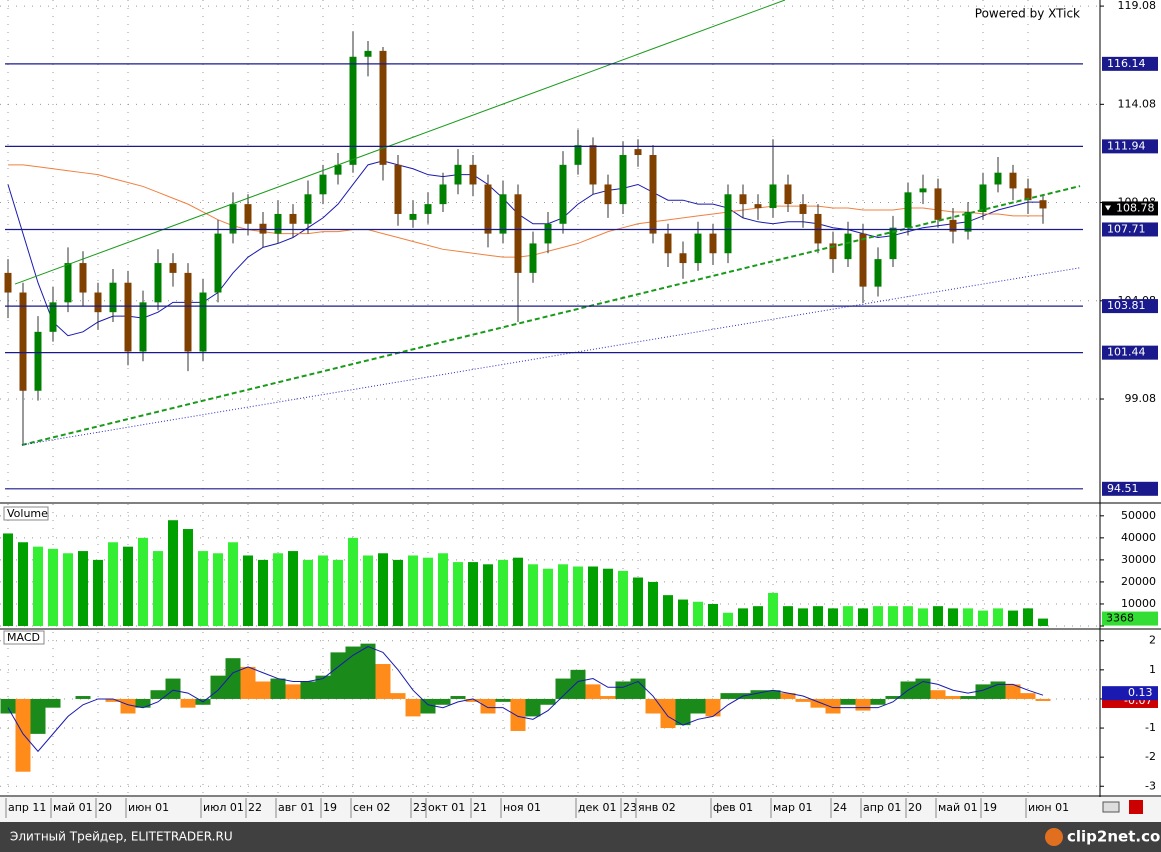 The image size is (1161, 852). I want to click on y-tick-label: 1, so click(1152, 669).